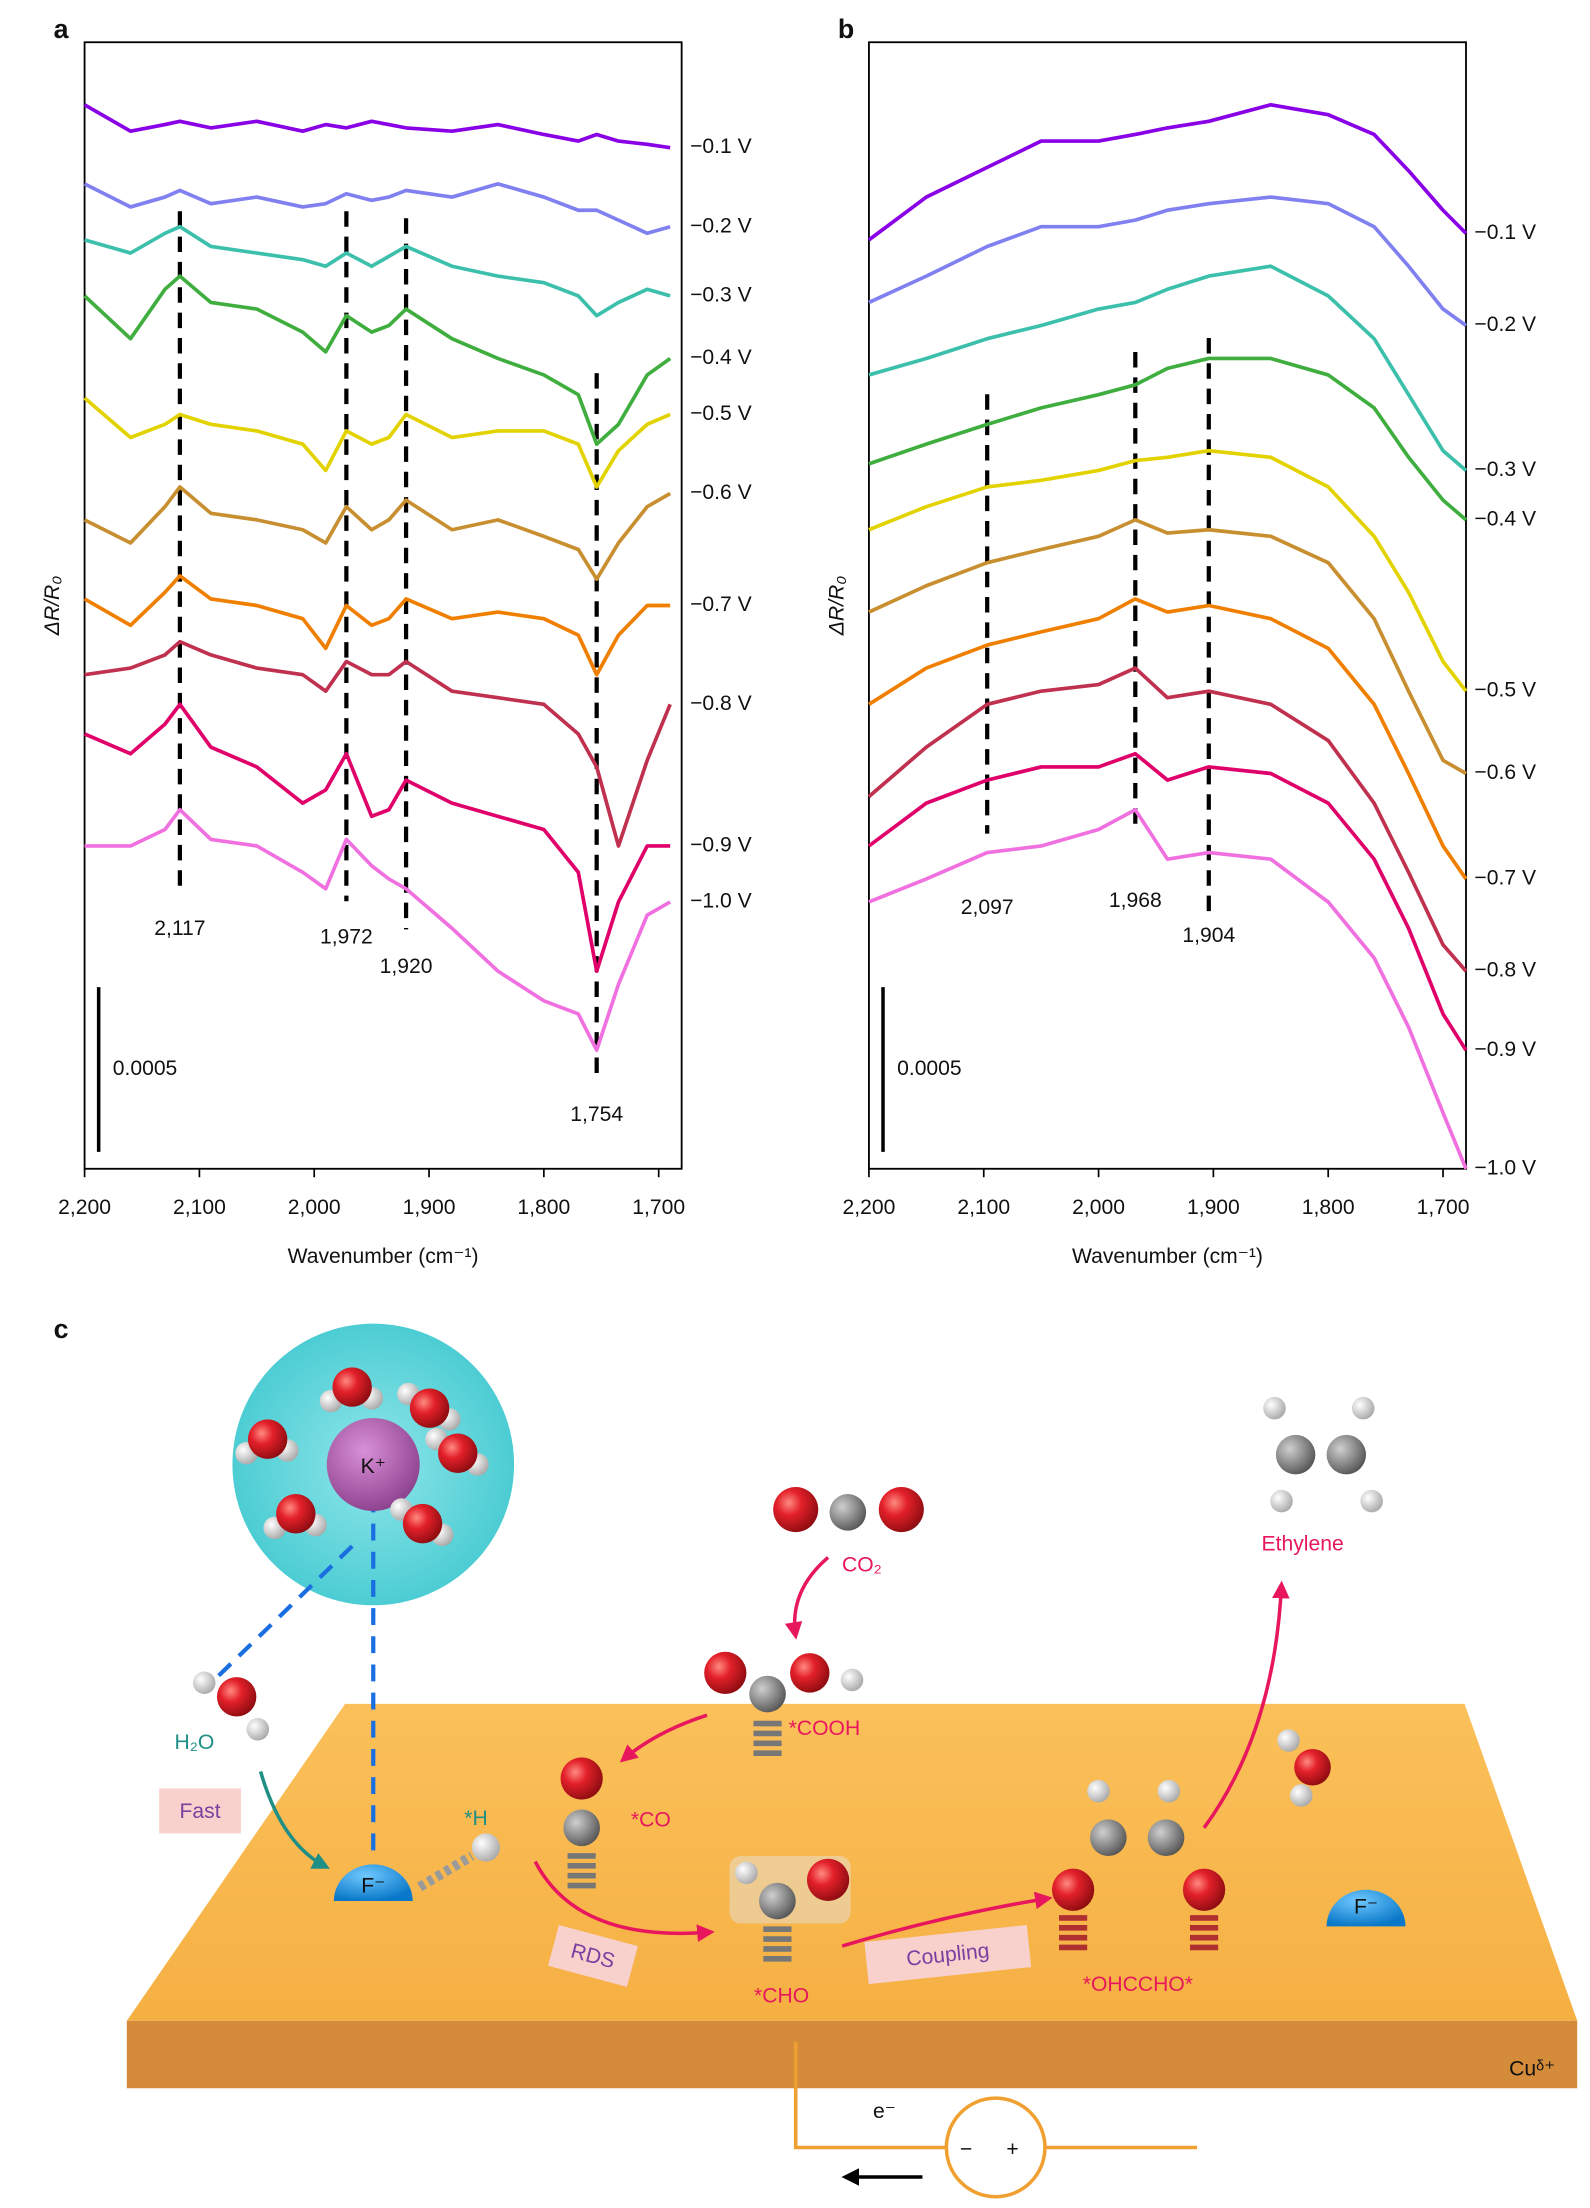 This screenshot has width=1590, height=2208. What do you see at coordinates (862, 1564) in the screenshot?
I see `co2-label: CO₂` at bounding box center [862, 1564].